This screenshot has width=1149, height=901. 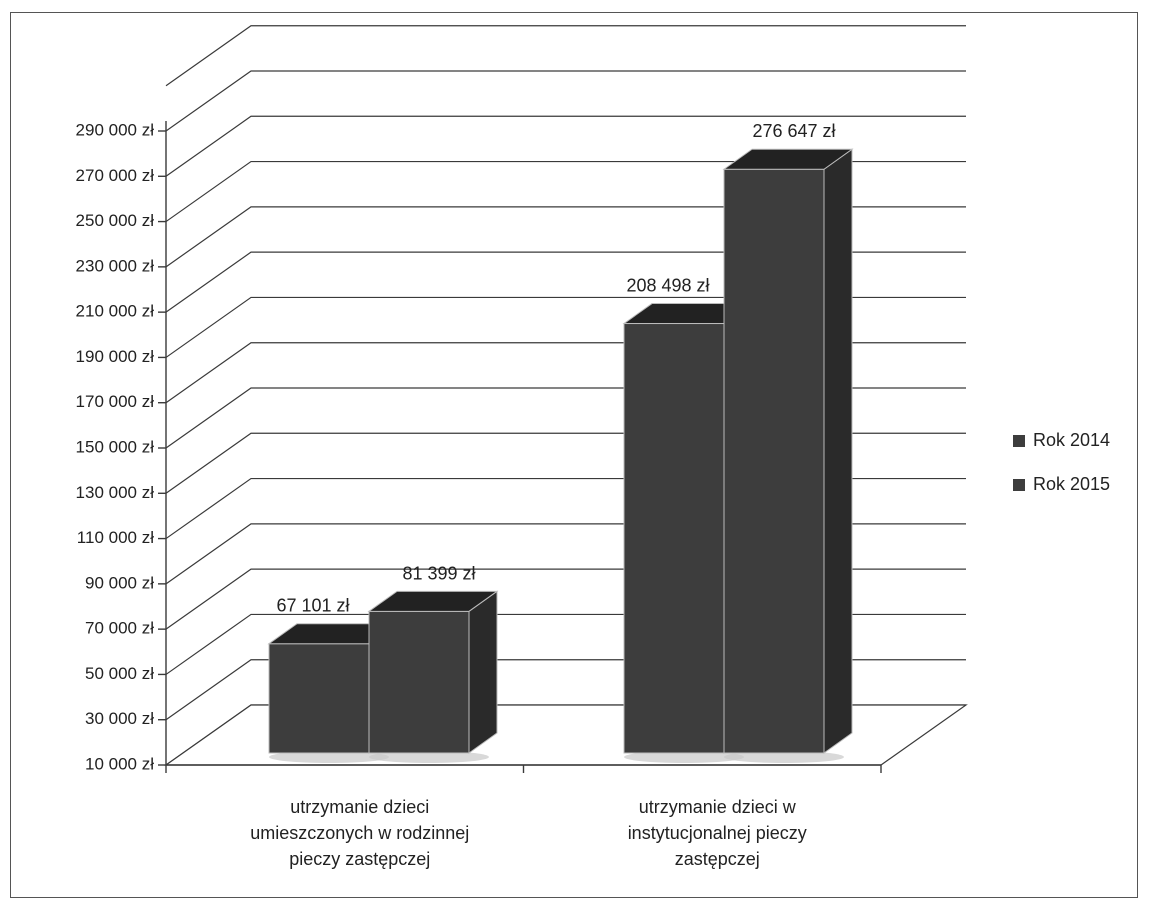 I want to click on y-tick-label: 90 000 zł, so click(x=119, y=582).